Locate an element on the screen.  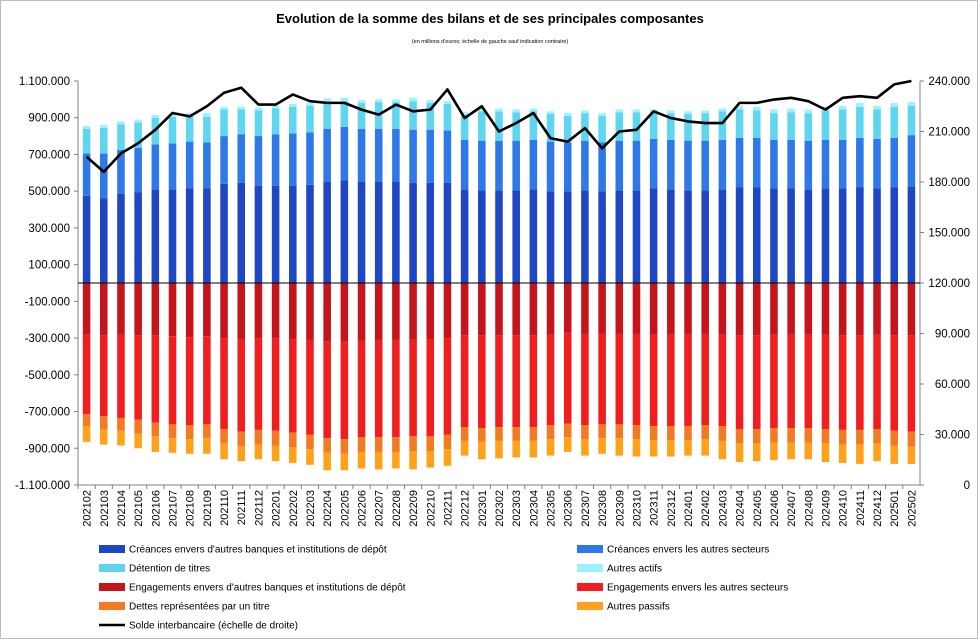
bar-202404-s0 is located at coordinates (739, 235).